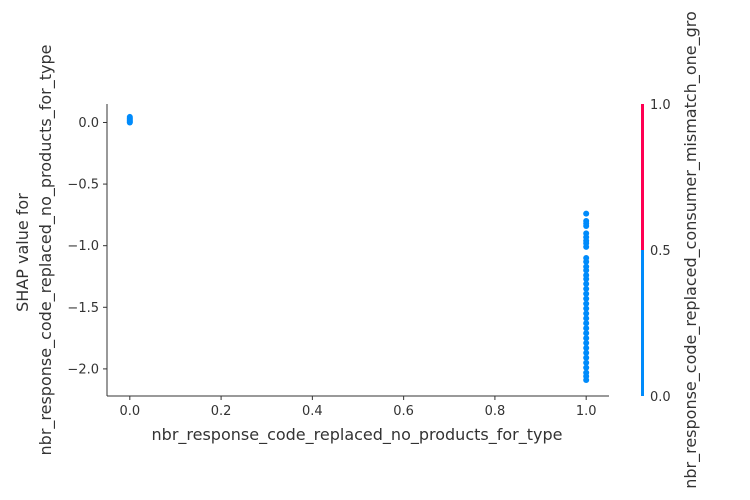 This screenshot has height=500, width=750. What do you see at coordinates (83, 185) in the screenshot?
I see `y-tick-label: −0.5` at bounding box center [83, 185].